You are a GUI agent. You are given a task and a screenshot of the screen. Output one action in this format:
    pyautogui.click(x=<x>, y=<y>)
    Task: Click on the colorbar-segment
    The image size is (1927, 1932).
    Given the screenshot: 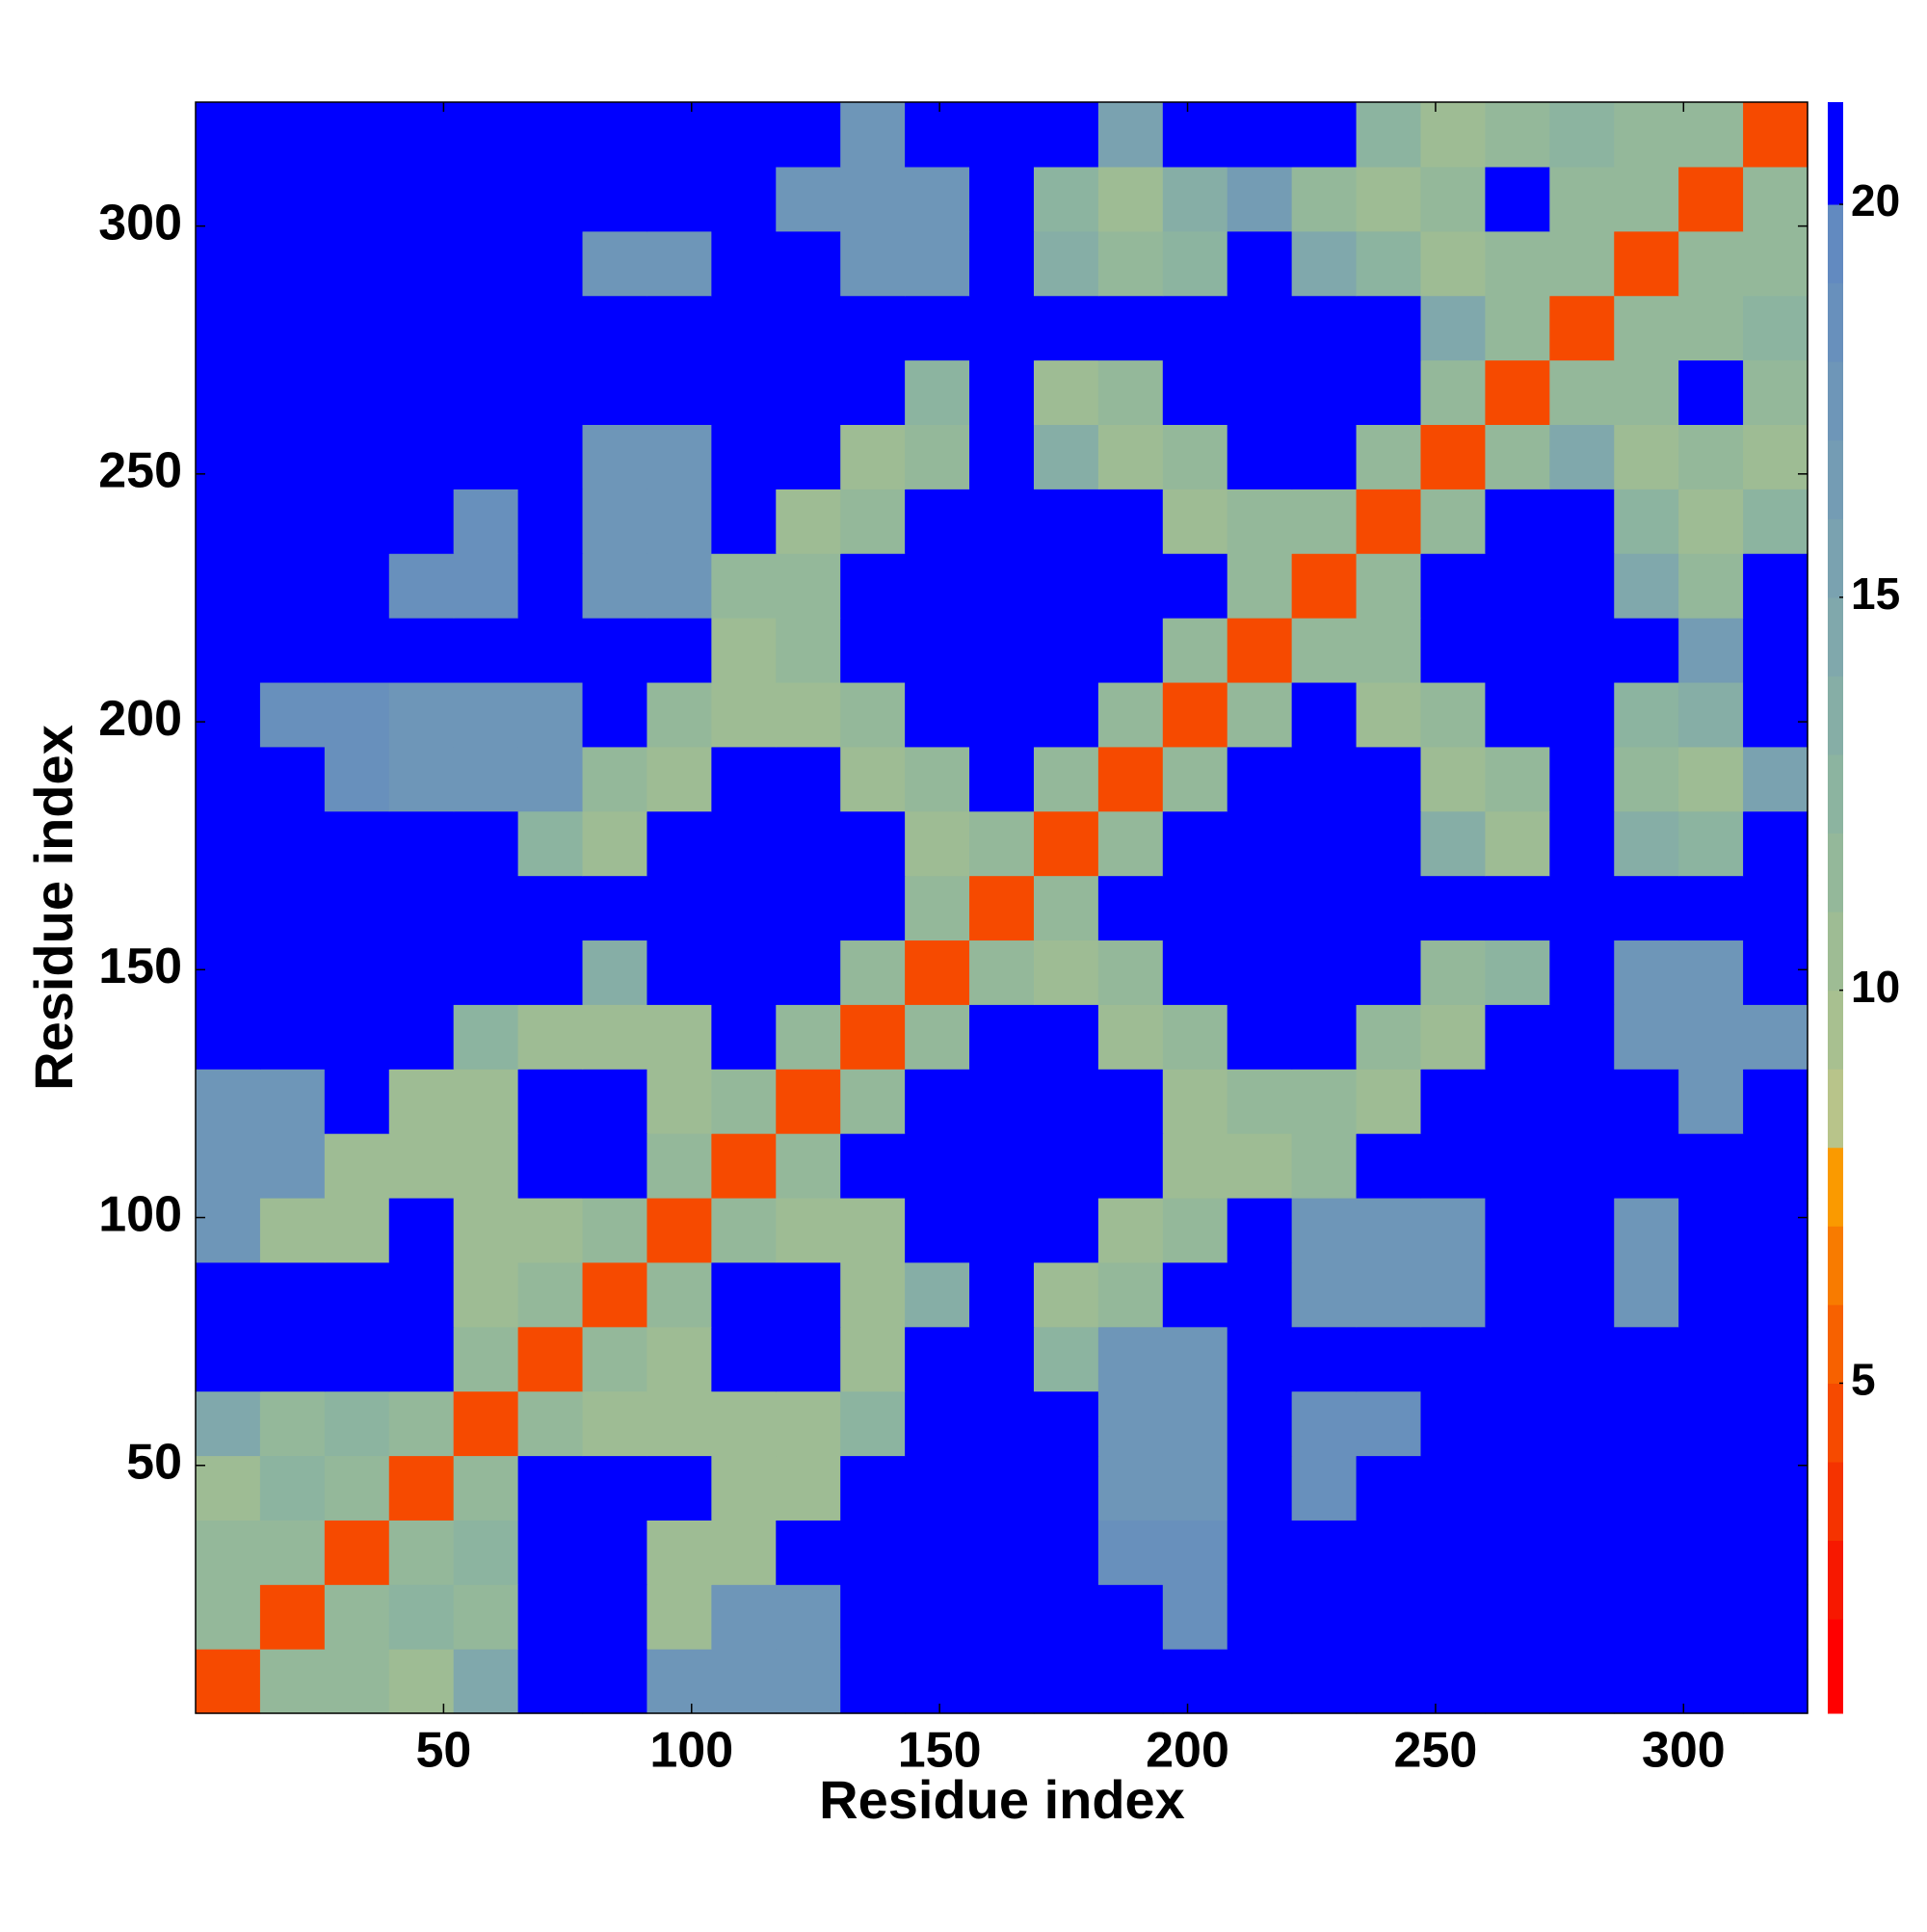 What is the action you would take?
    pyautogui.click(x=1835, y=1187)
    